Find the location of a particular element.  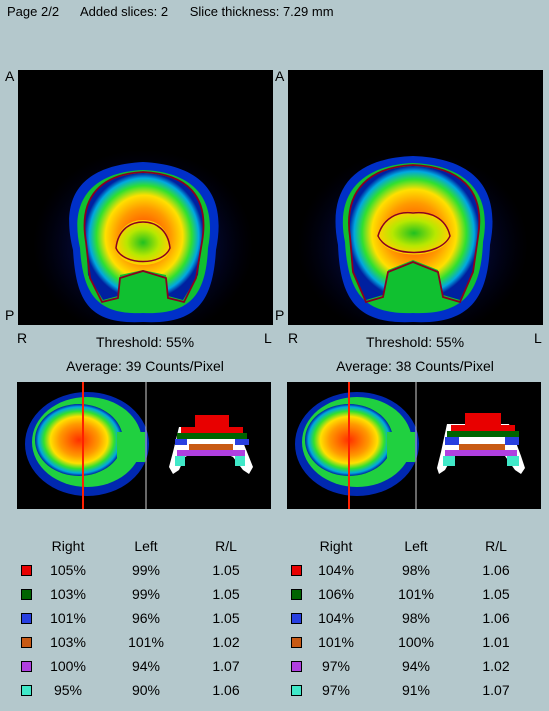

table-row: 97% 91% 1.07 is located at coordinates (409, 694).